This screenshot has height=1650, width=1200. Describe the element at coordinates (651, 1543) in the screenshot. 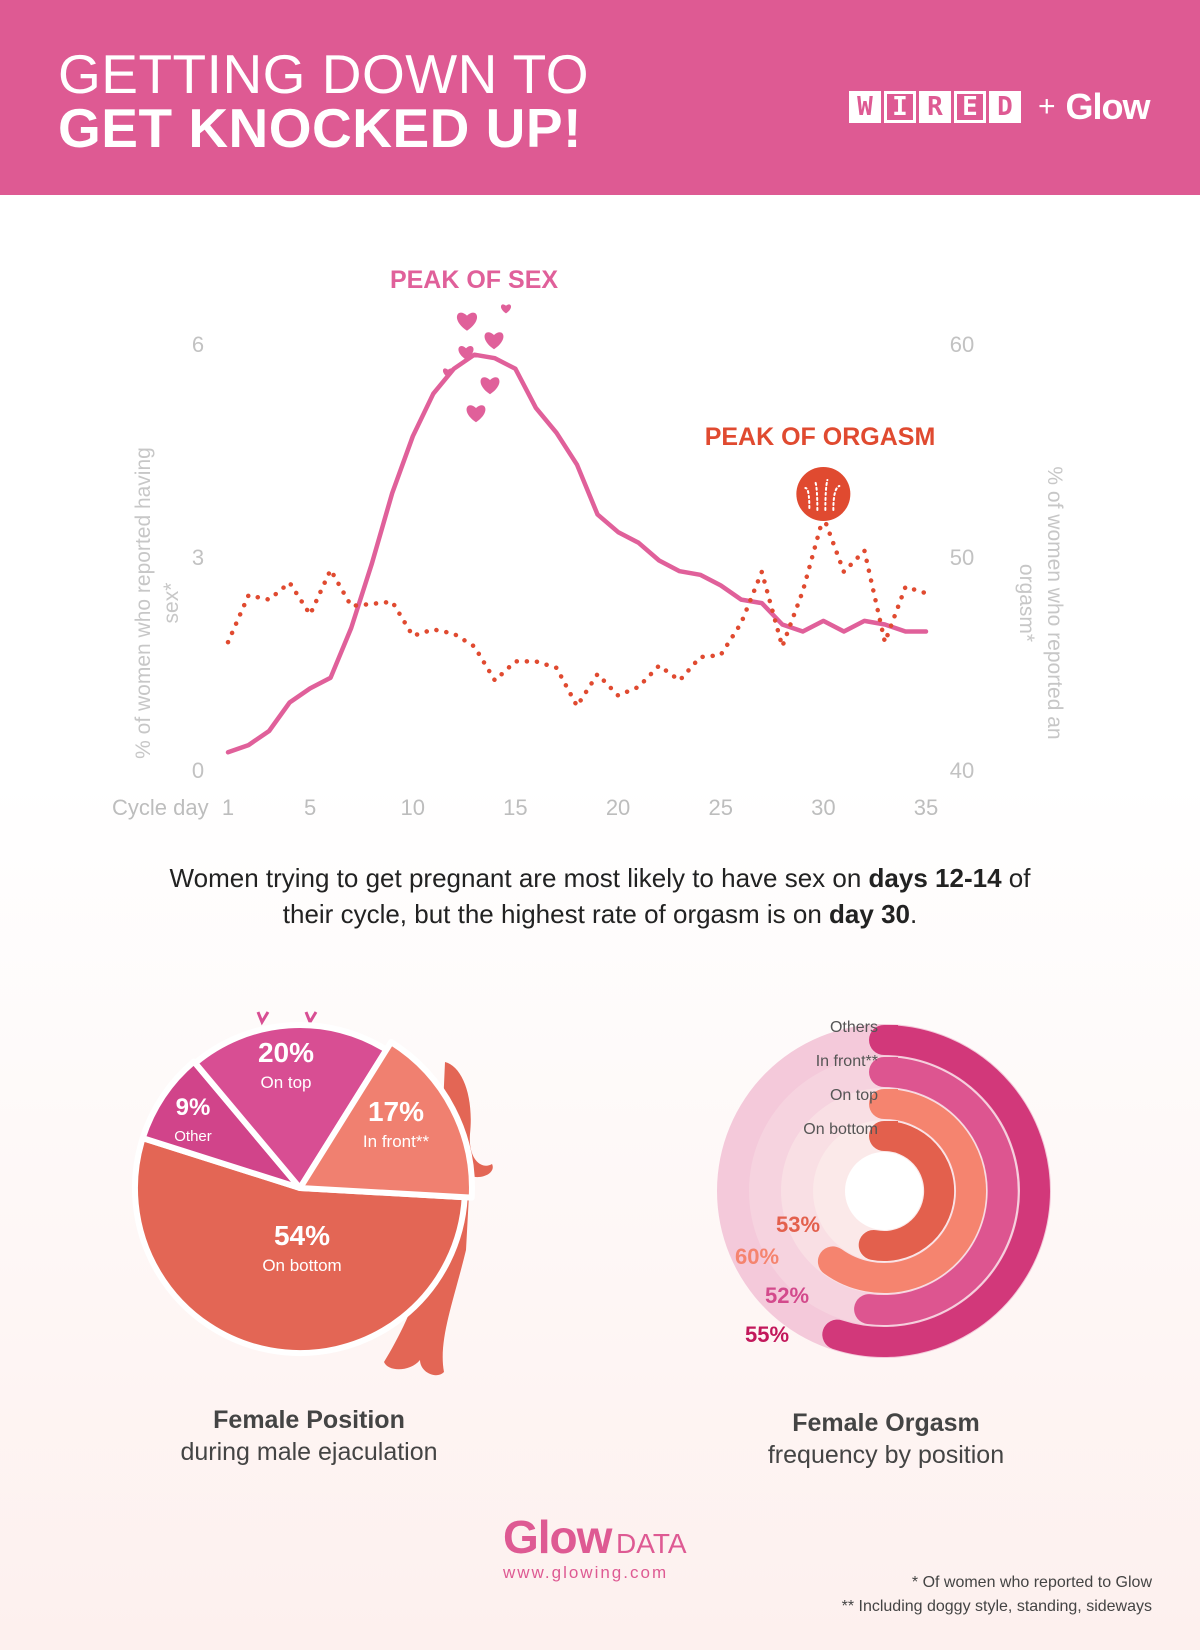

I see `glow-data-label: DATA` at that location.